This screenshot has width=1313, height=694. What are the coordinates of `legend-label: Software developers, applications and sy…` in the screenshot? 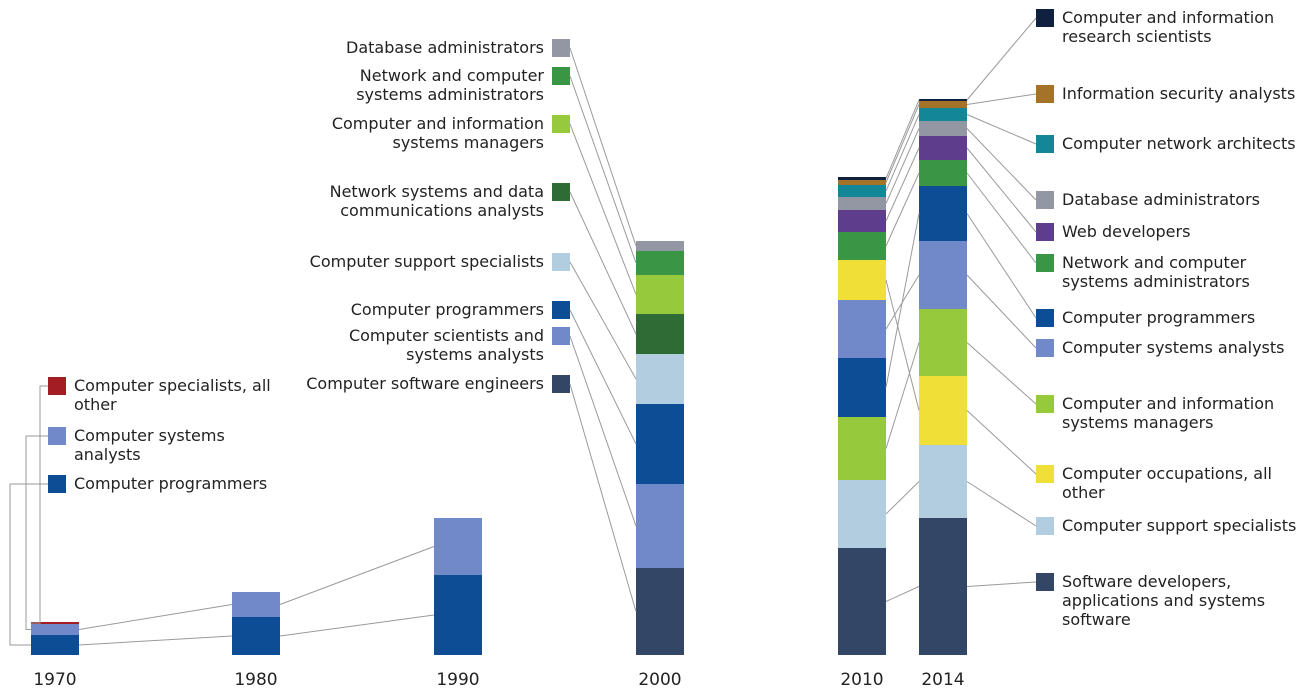 It's located at (1164, 600).